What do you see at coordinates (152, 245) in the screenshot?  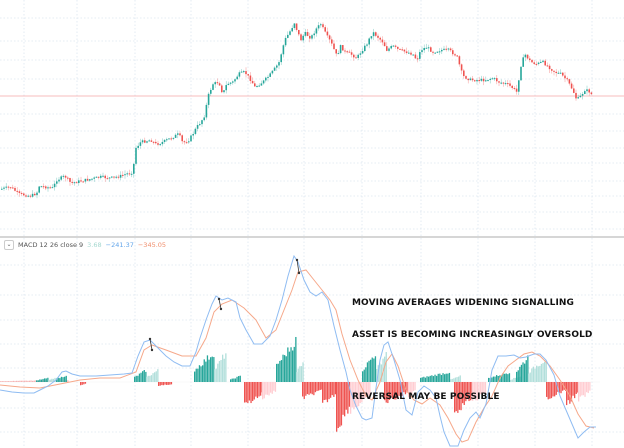 I see `signal-value: −345.05` at bounding box center [152, 245].